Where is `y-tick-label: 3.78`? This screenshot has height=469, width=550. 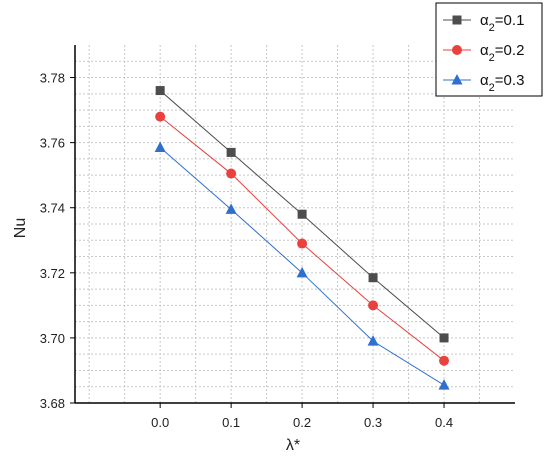
y-tick-label: 3.78 is located at coordinates (52, 78).